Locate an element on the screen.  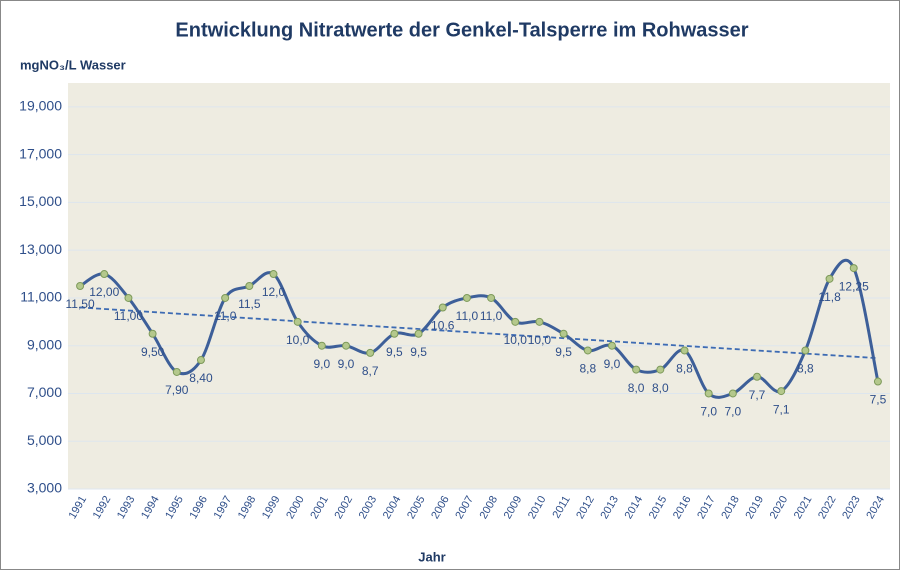
data-label: 11,00 is located at coordinates (128, 316).